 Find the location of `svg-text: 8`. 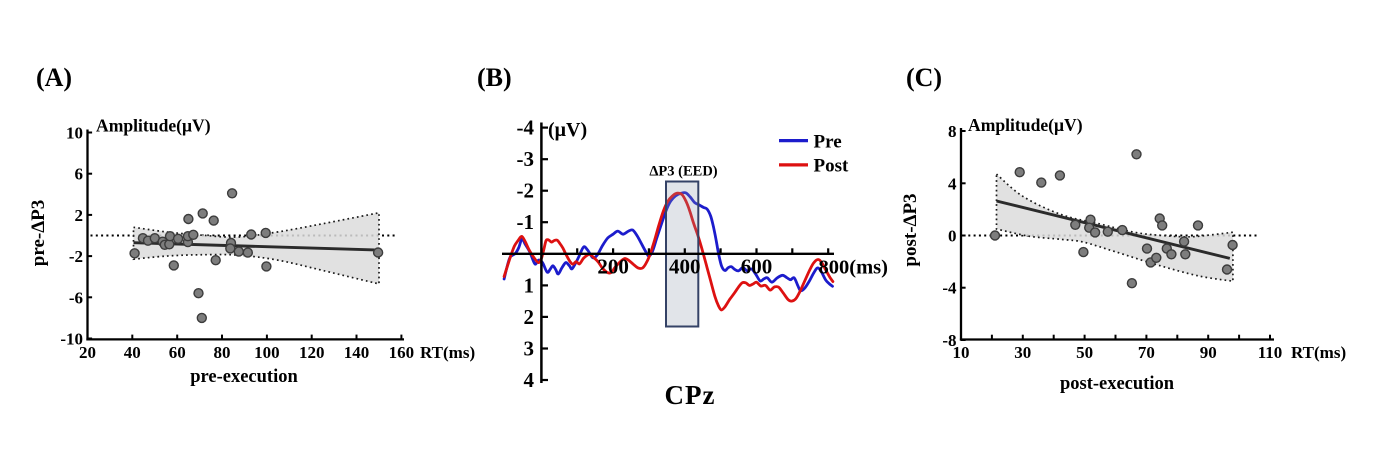

svg-text: 8 is located at coordinates (952, 131).